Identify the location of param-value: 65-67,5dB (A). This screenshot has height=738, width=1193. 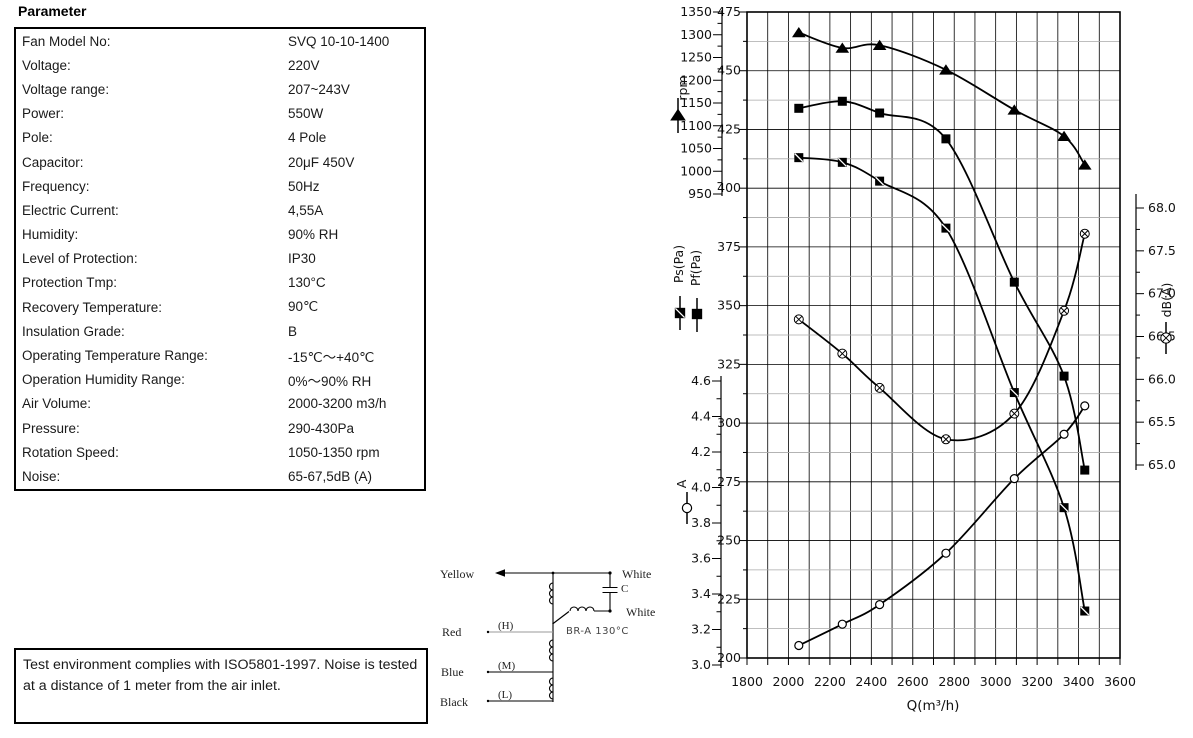
(330, 476).